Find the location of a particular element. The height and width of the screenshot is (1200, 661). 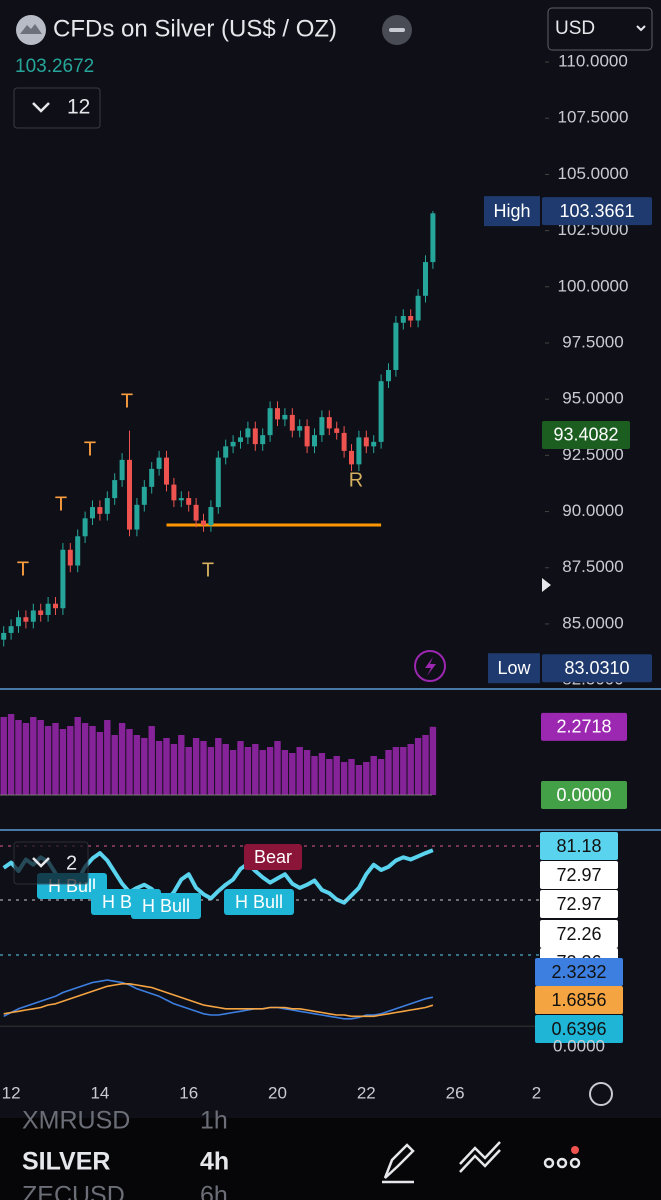

settings-icon is located at coordinates (601, 1094).